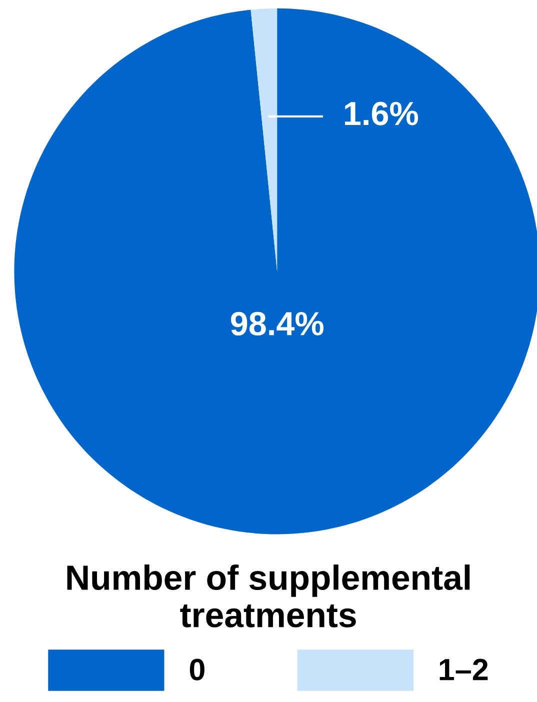 The image size is (537, 702). What do you see at coordinates (277, 324) in the screenshot?
I see `data-label: 98.4%` at bounding box center [277, 324].